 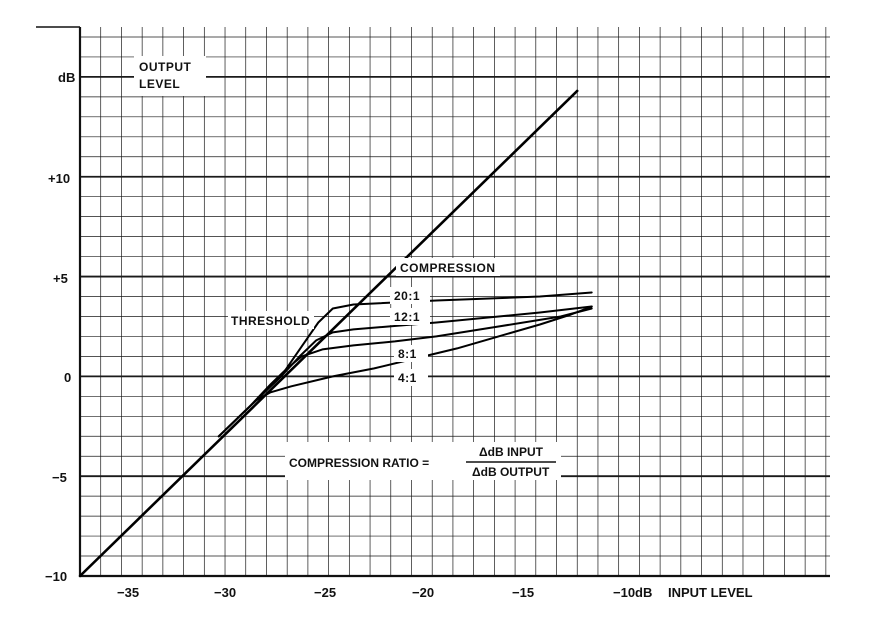 What do you see at coordinates (632, 592) in the screenshot?
I see `x-tick-label: −10dB` at bounding box center [632, 592].